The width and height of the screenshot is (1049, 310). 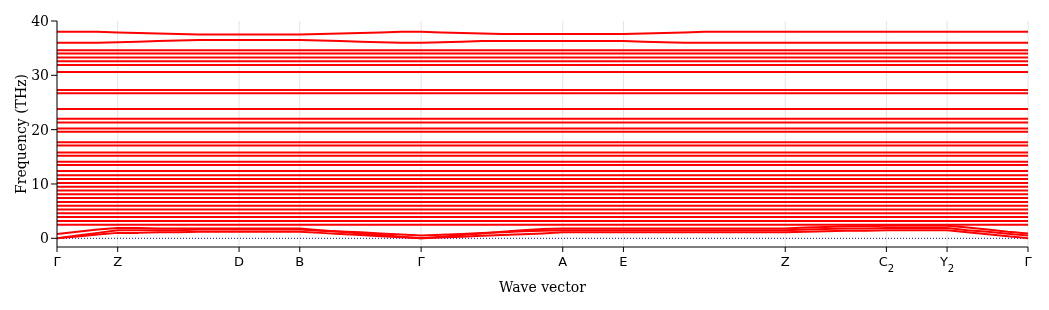 What do you see at coordinates (946, 264) in the screenshot?
I see `x-tick-label: Y$_{2}$` at bounding box center [946, 264].